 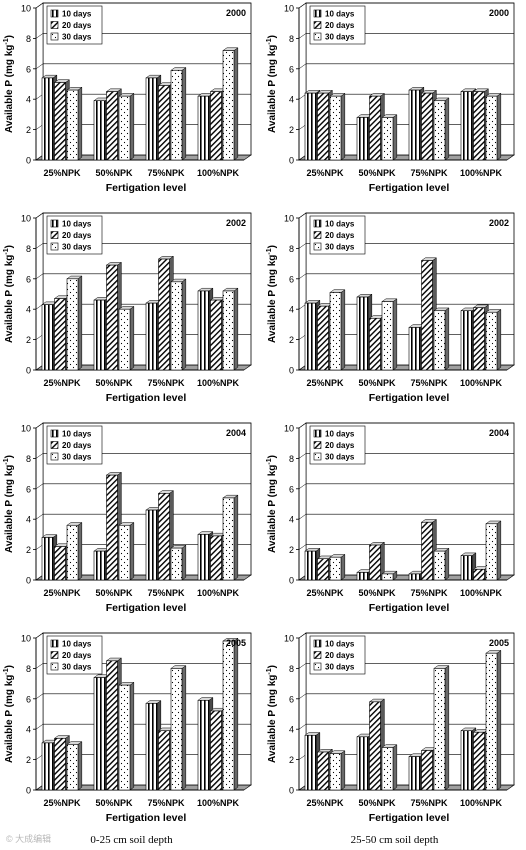 What do you see at coordinates (340, 25) in the screenshot?
I see `legend-entry: 20 days` at bounding box center [340, 25].